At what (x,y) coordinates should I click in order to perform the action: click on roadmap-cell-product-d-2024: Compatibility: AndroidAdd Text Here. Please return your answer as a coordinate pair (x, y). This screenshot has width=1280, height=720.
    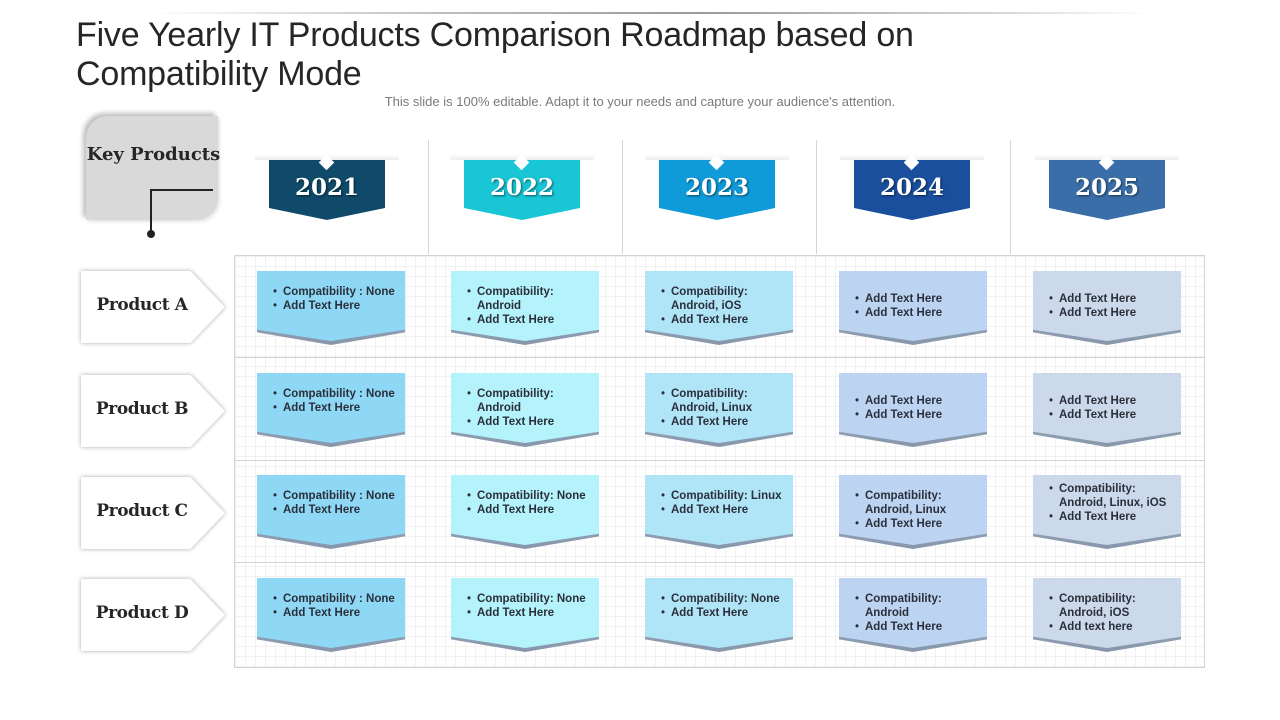
    Looking at the image, I should click on (913, 615).